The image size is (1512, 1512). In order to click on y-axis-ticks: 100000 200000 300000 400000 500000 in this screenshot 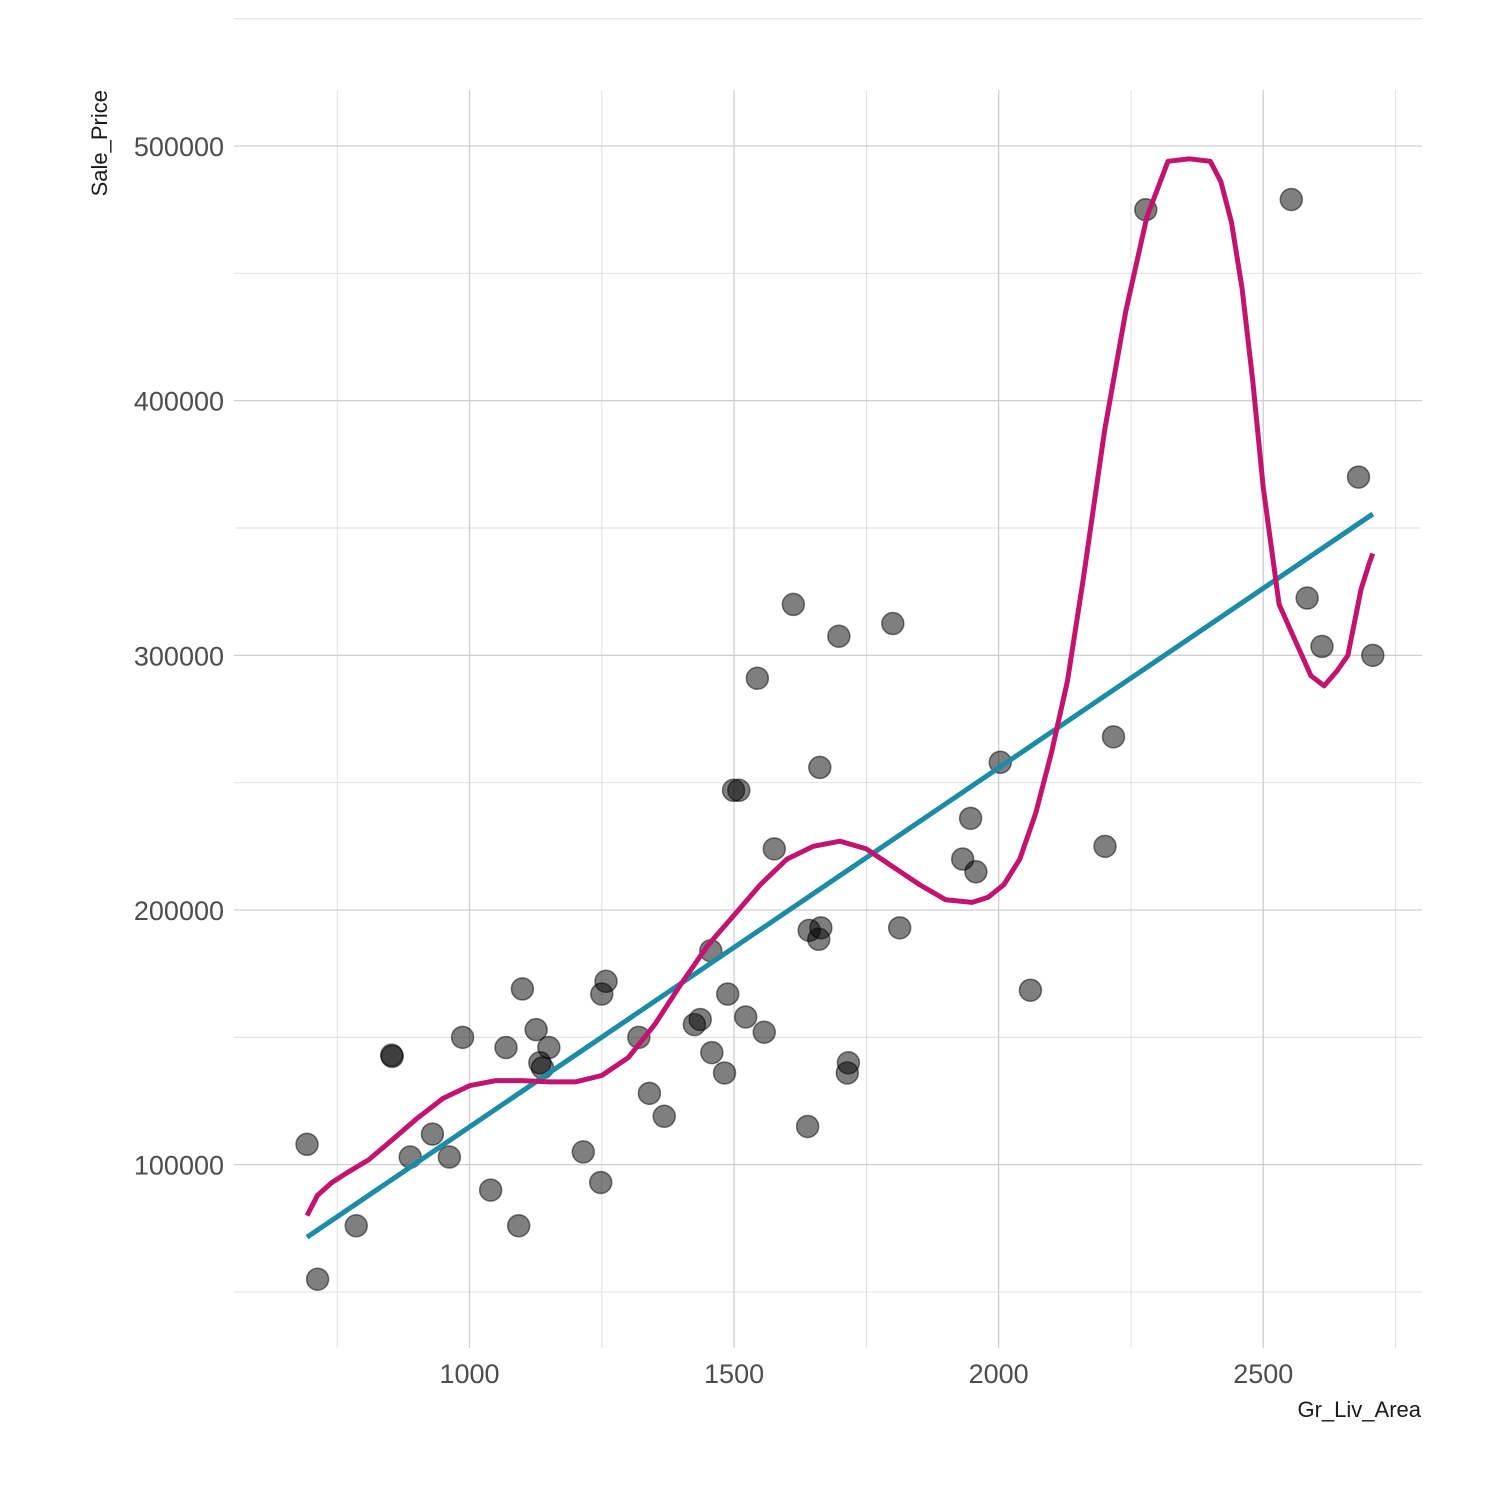, I will do `click(179, 656)`.